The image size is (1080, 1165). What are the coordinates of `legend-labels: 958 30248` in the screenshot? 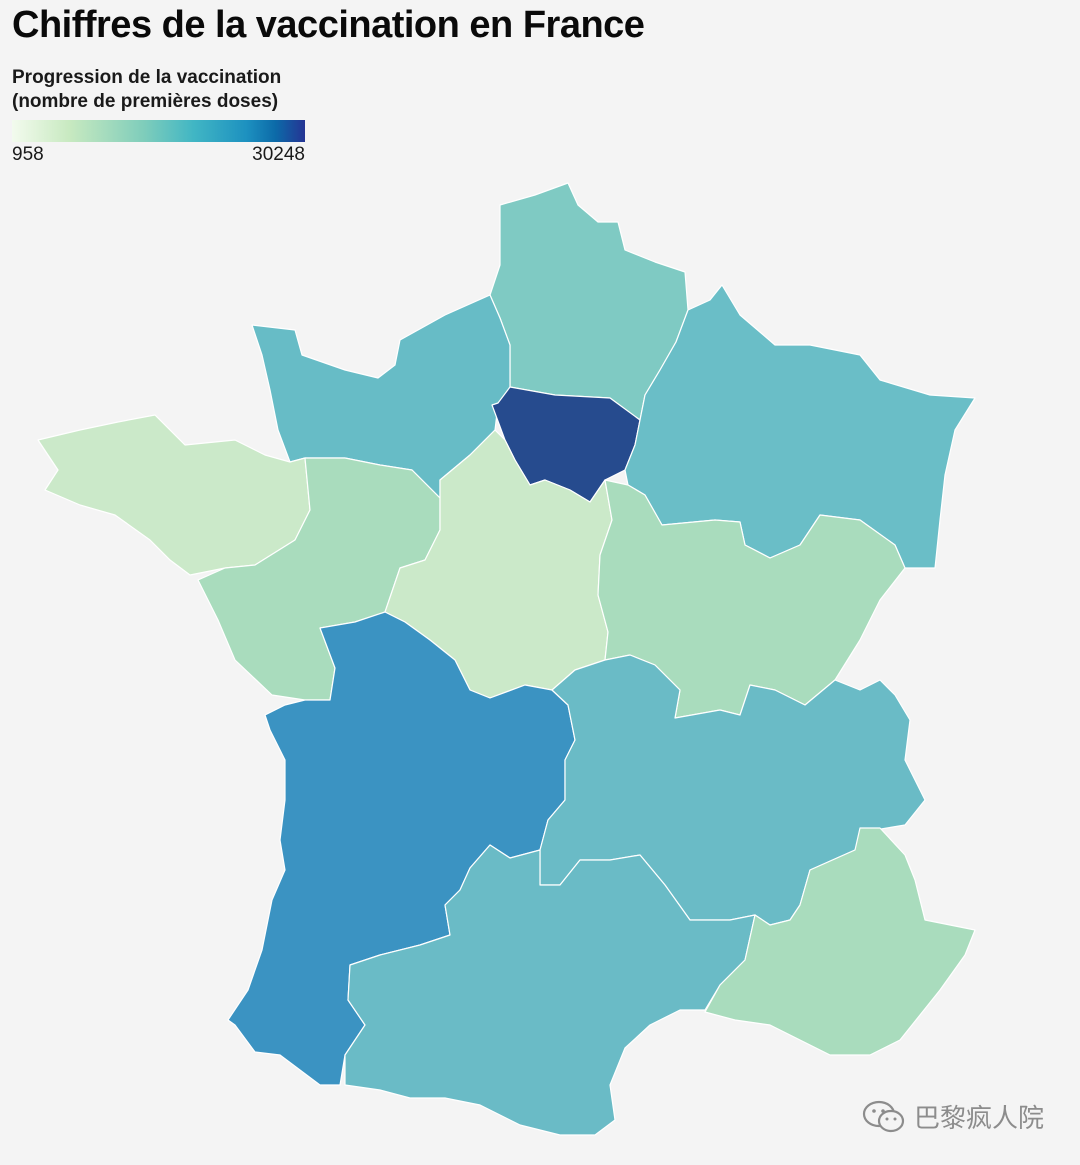 It's located at (158, 155).